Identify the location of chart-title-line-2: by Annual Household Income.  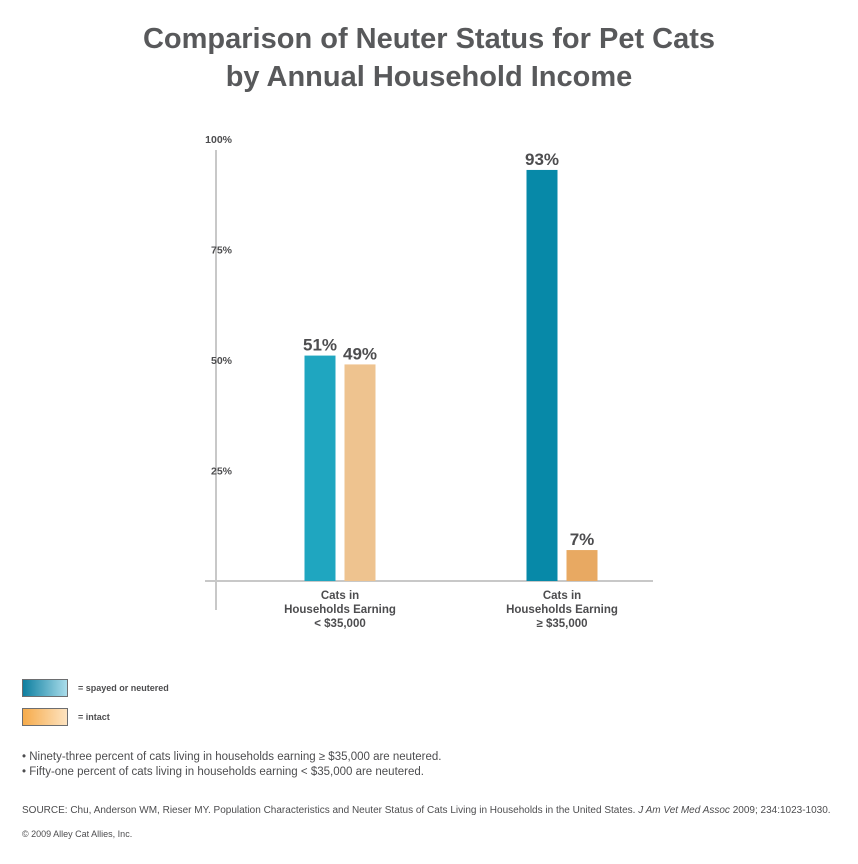
(429, 77).